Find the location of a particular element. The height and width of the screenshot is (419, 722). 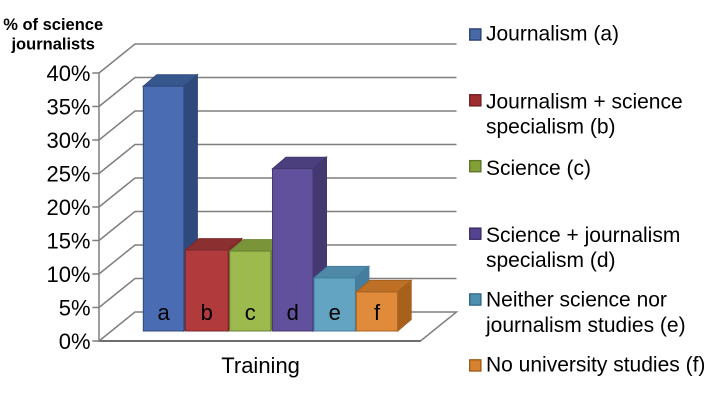

svg-text: specialism (d) is located at coordinates (551, 260).